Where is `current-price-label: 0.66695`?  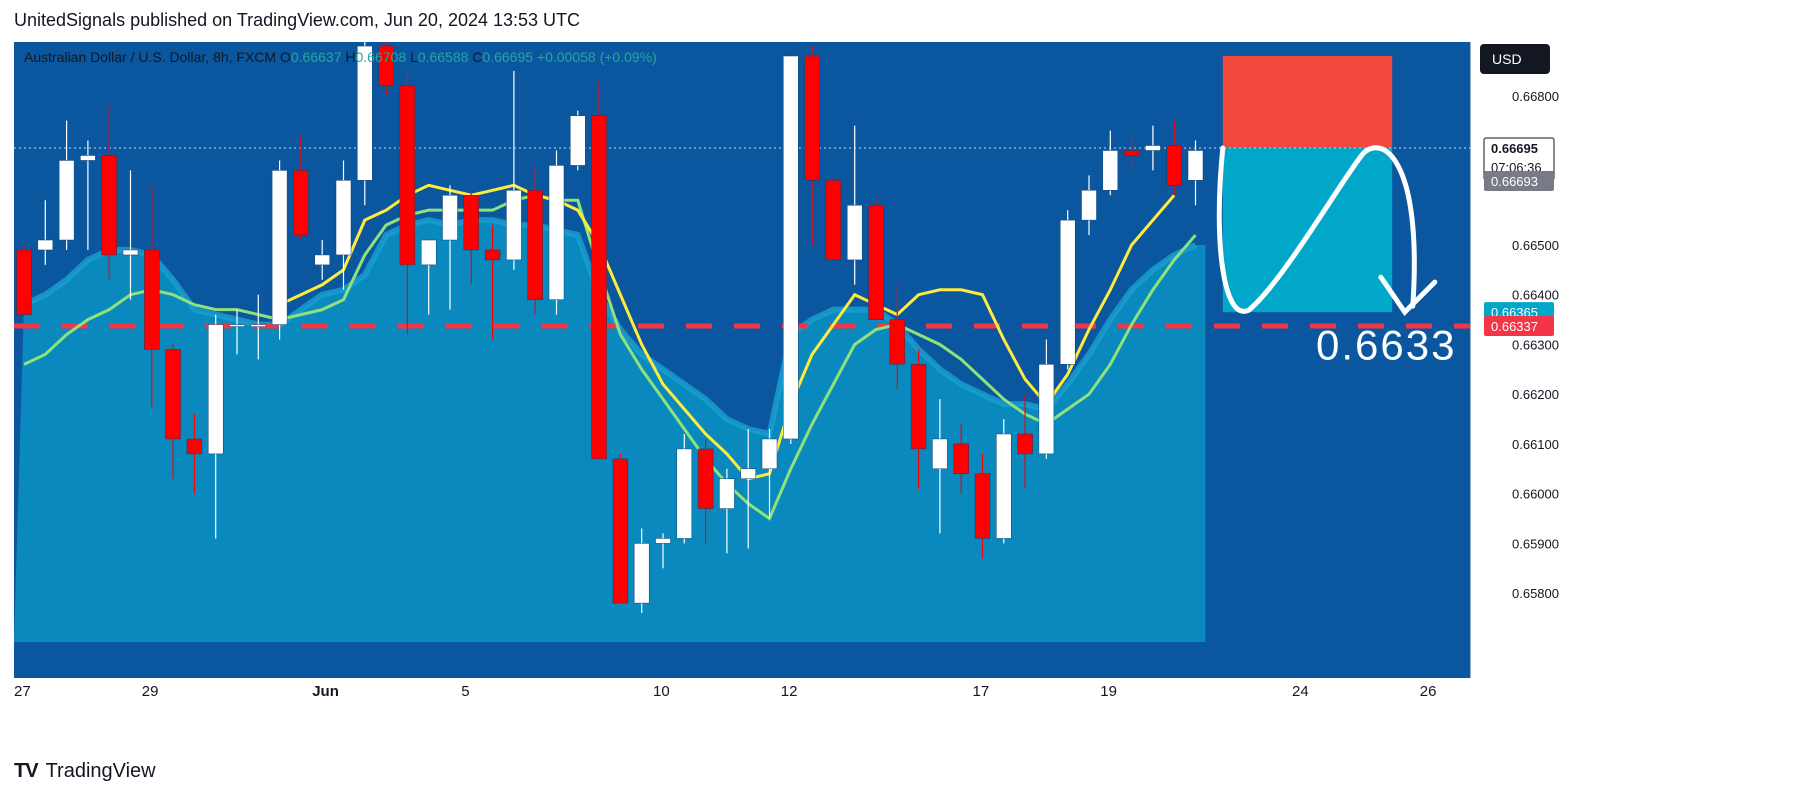
current-price-label: 0.66695 is located at coordinates (1514, 148).